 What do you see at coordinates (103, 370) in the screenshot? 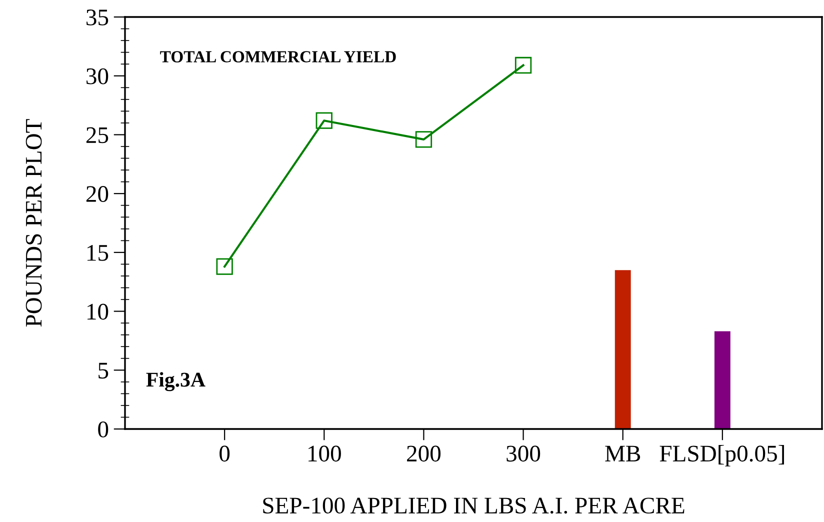
I see `y-tick-label: 5` at bounding box center [103, 370].